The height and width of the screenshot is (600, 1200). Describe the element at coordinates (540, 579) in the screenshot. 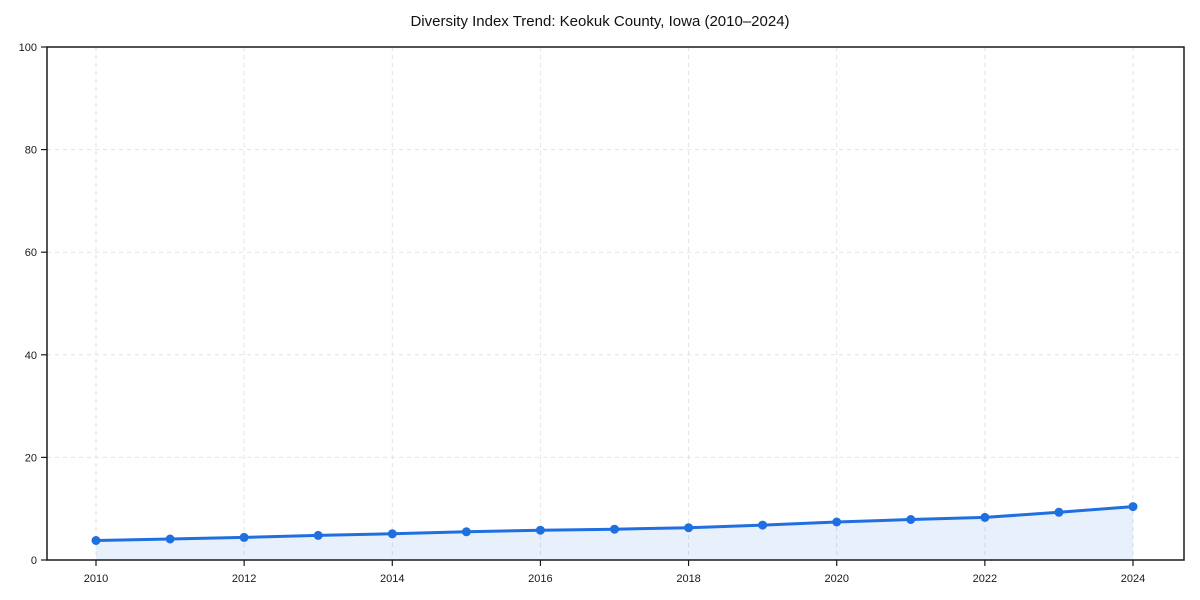

I see `x-tick-label: 2016` at that location.